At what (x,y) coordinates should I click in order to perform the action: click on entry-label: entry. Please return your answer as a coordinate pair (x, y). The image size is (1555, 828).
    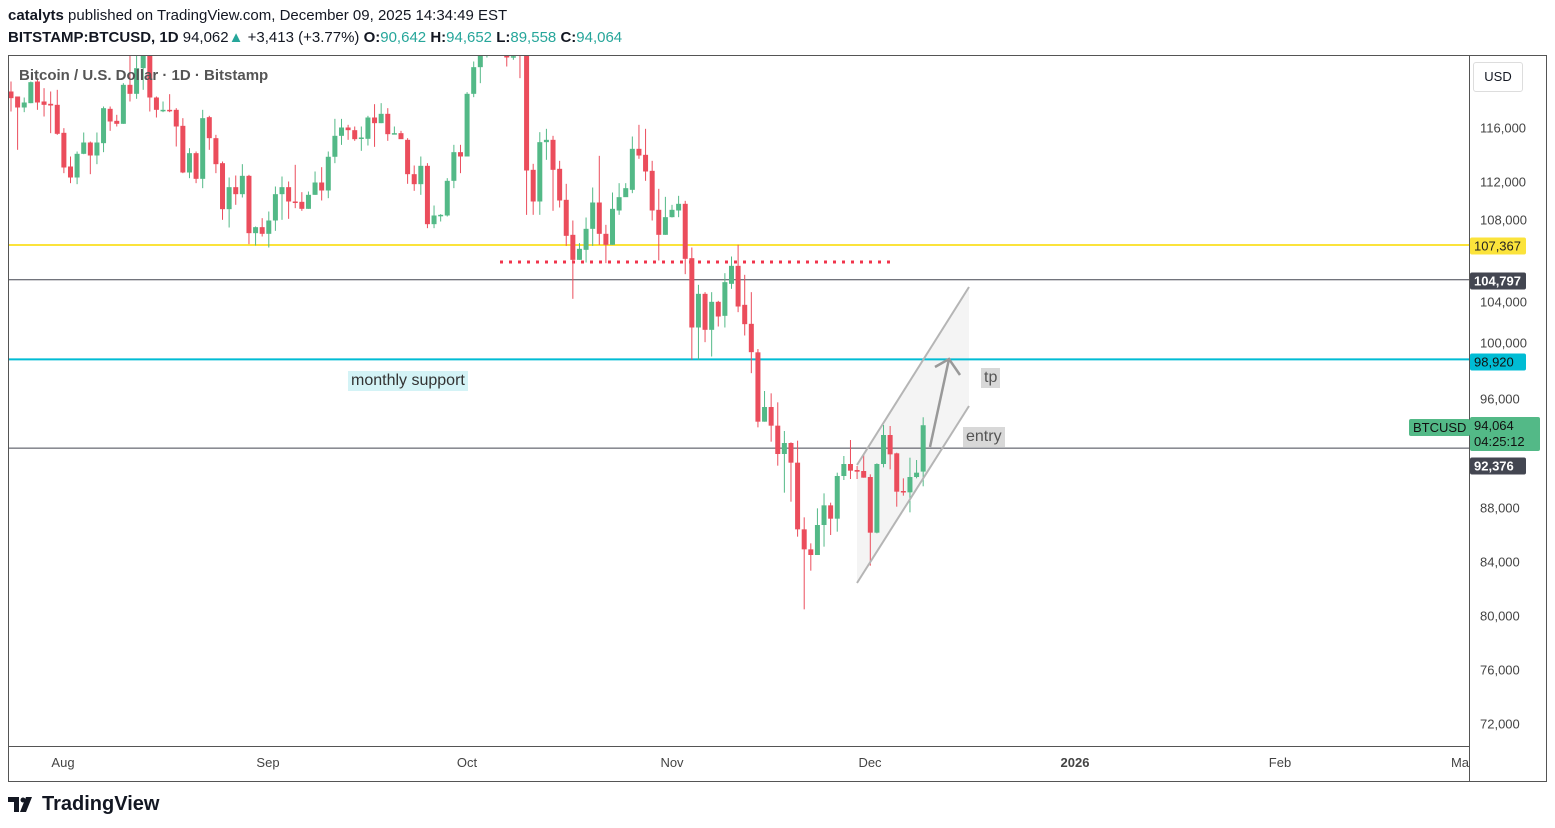
    Looking at the image, I should click on (984, 437).